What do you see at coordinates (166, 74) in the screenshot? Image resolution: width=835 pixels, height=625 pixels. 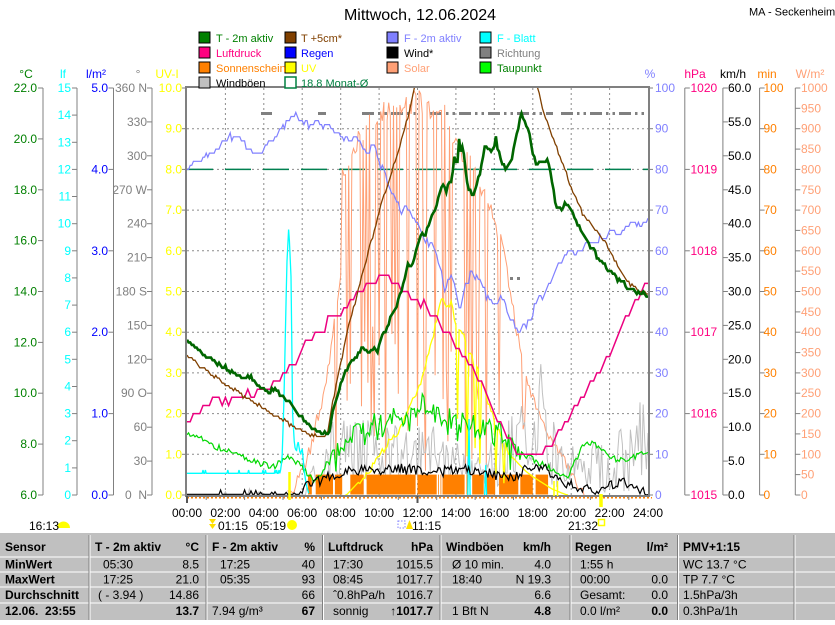 I see `svg-text: UV-I` at bounding box center [166, 74].